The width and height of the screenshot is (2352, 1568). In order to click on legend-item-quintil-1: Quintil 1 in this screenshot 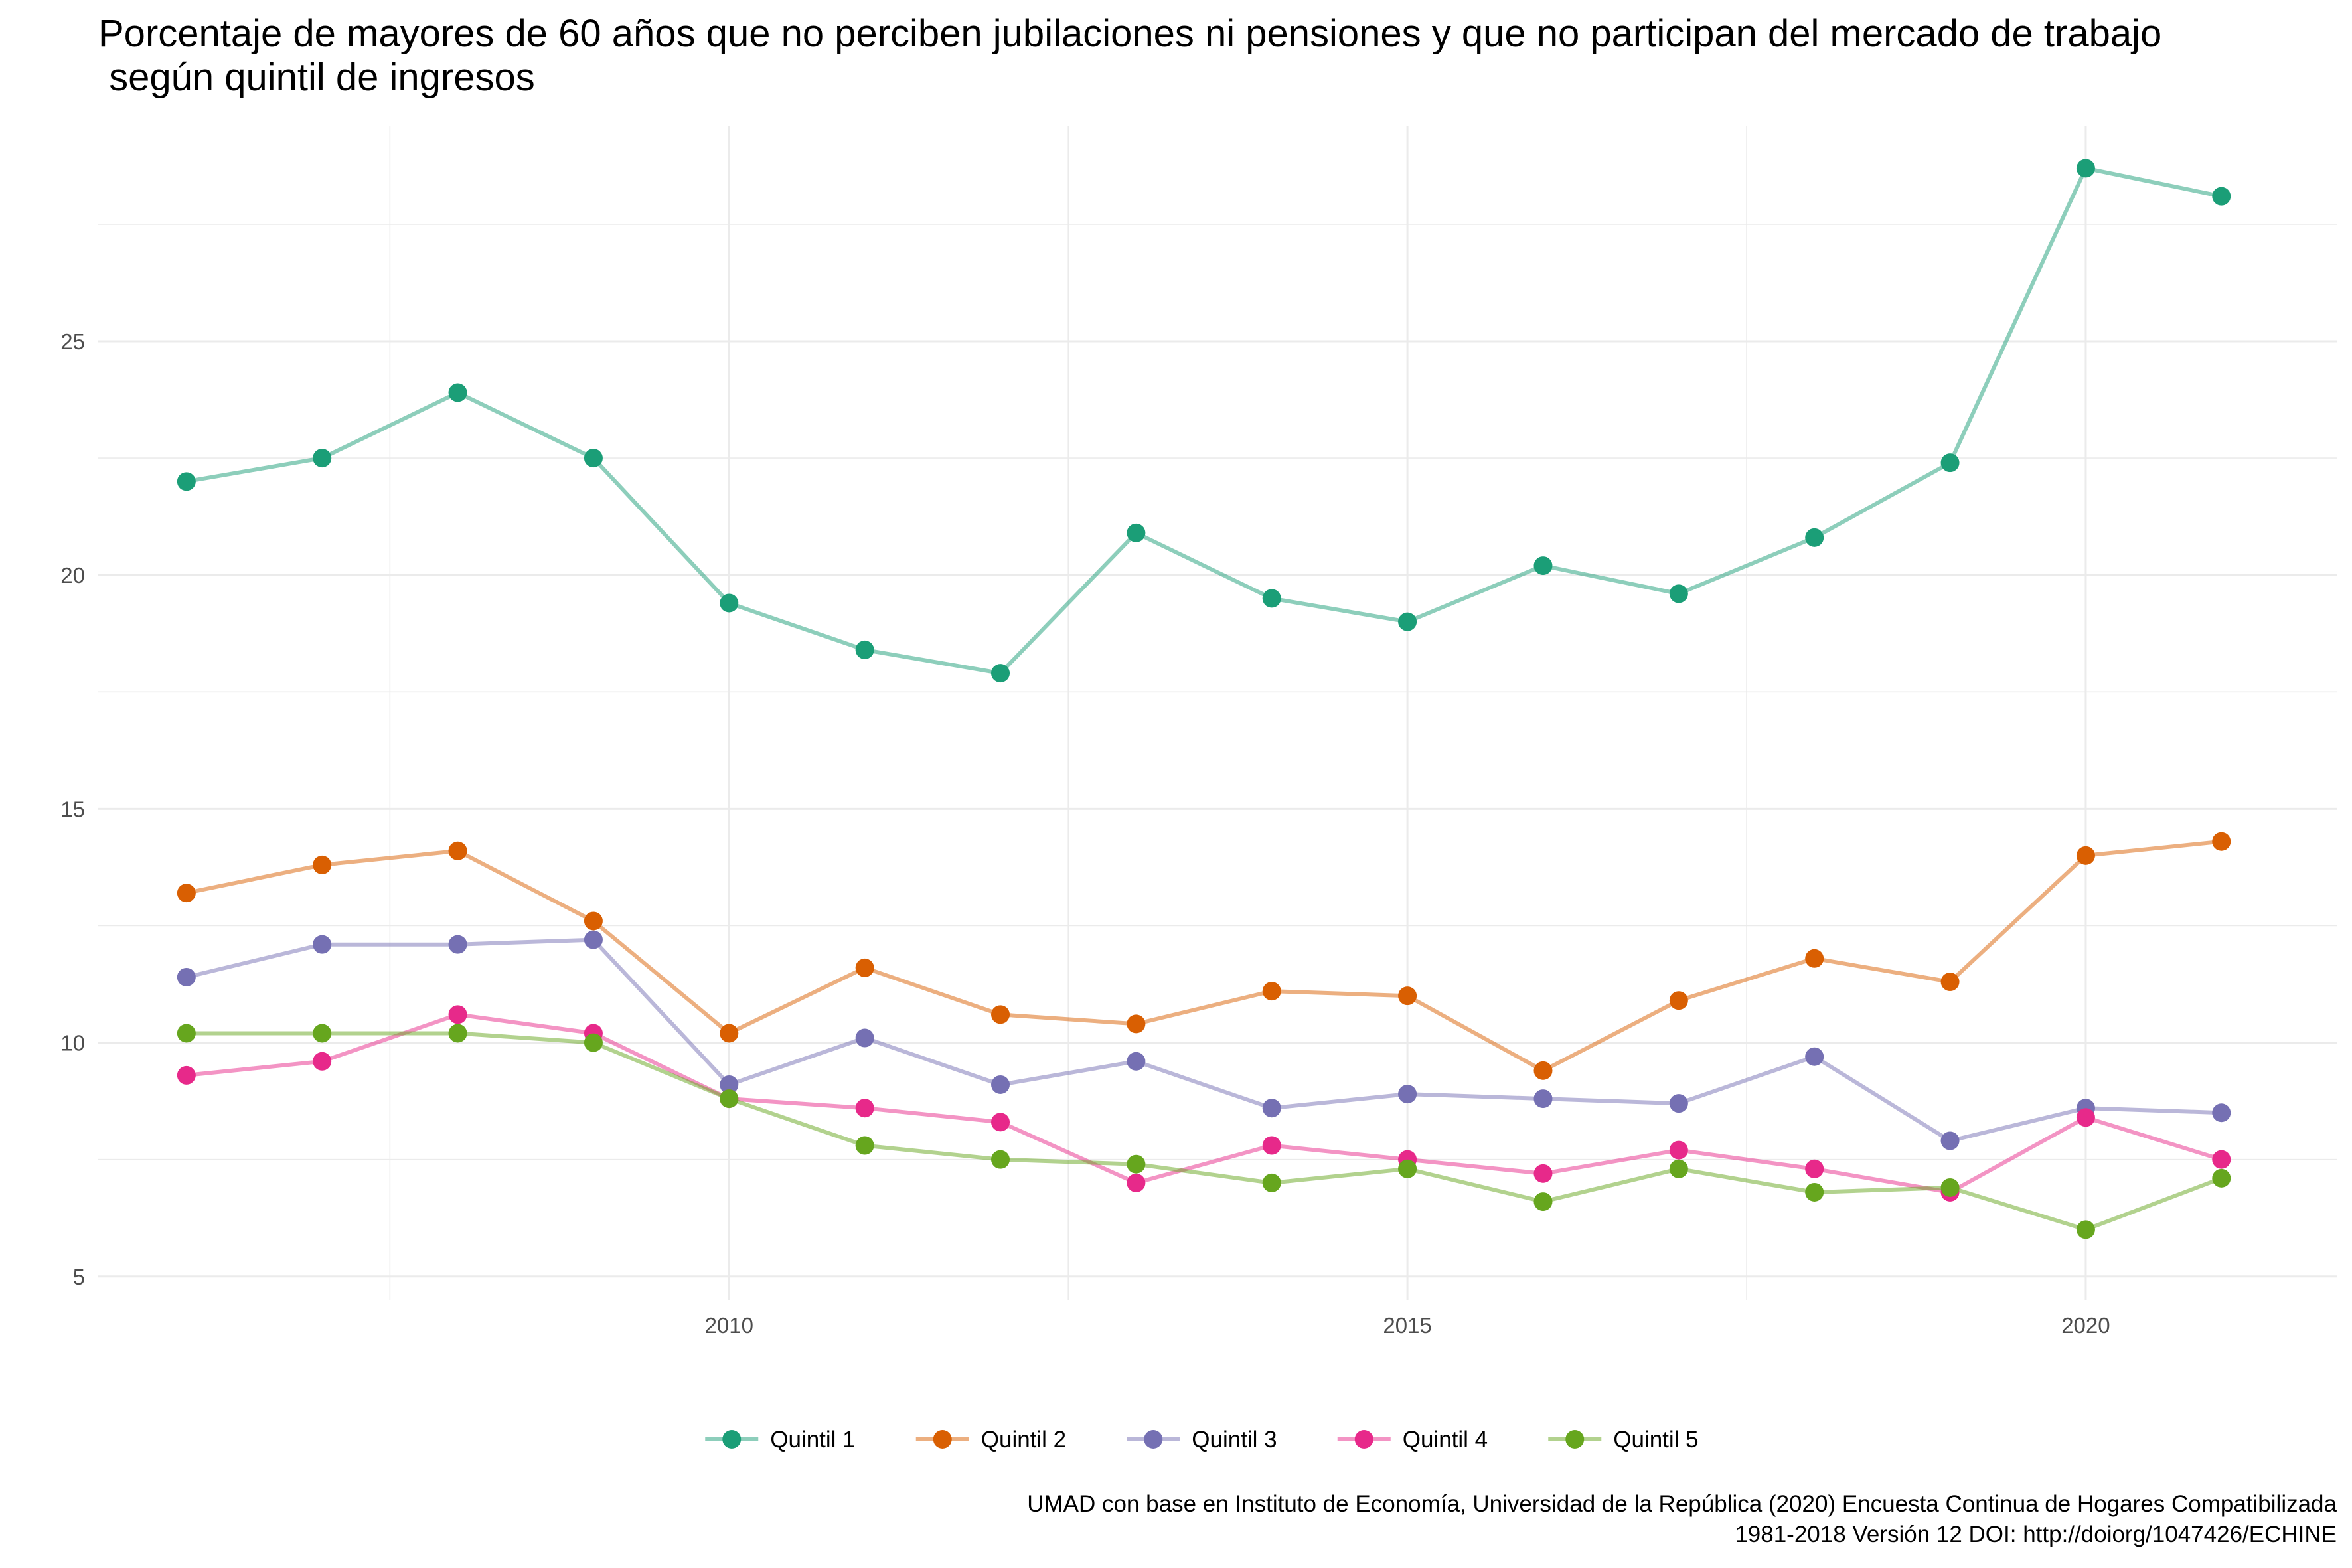, I will do `click(781, 1439)`.